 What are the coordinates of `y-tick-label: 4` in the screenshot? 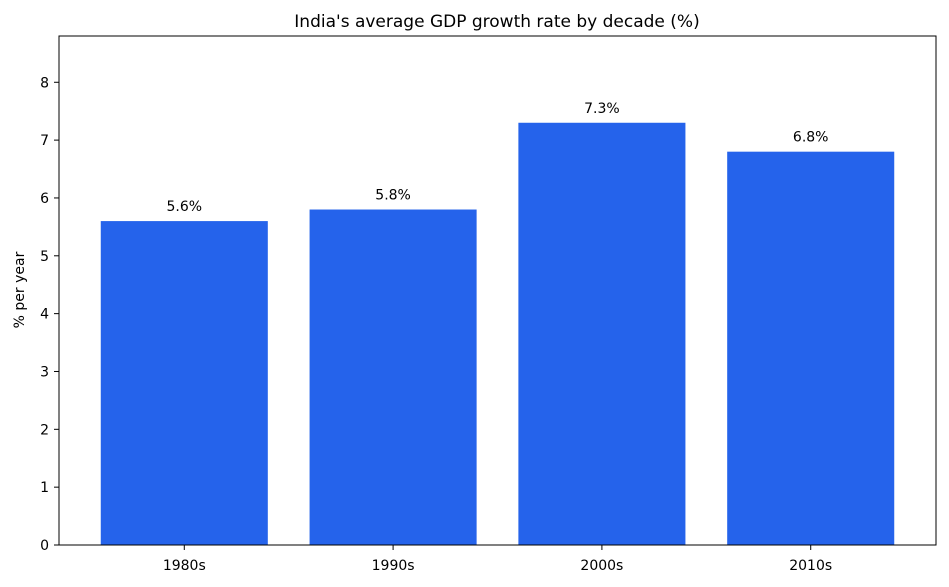 It's located at (44, 315).